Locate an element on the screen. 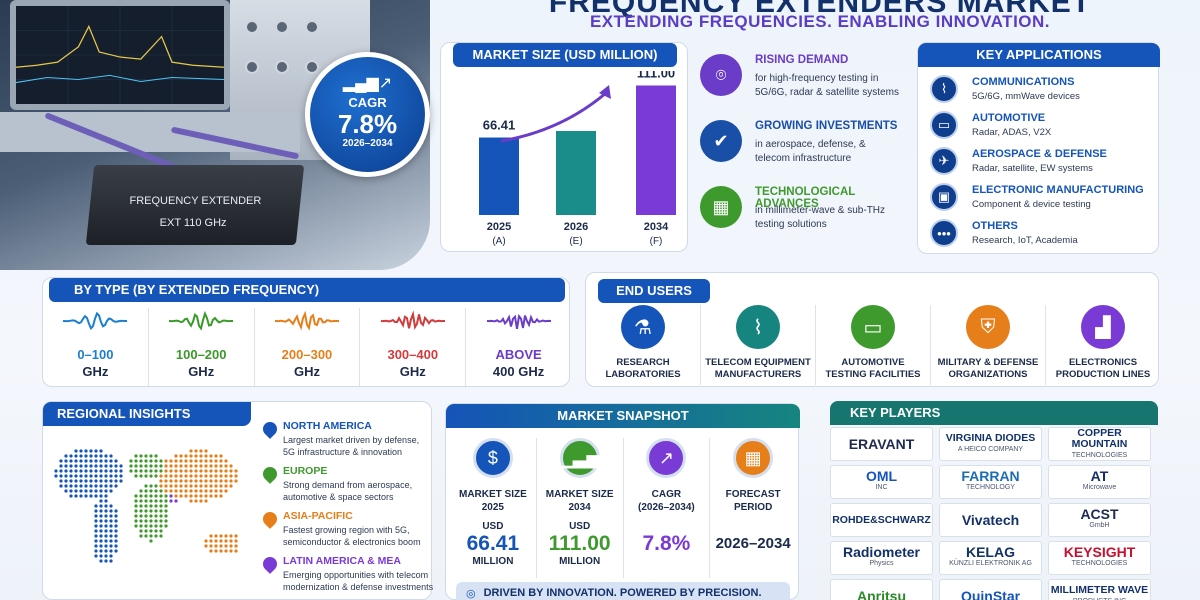  key-player-name: Radiometer is located at coordinates (881, 552).